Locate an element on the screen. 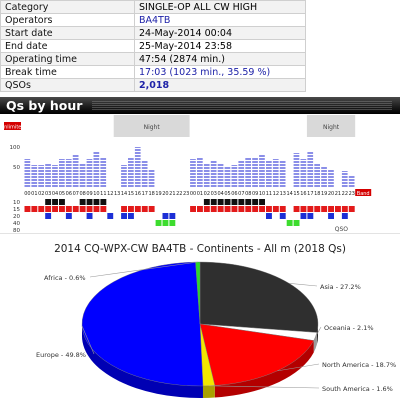 This screenshot has height=402, width=400. hour-label: 19 is located at coordinates (324, 194).